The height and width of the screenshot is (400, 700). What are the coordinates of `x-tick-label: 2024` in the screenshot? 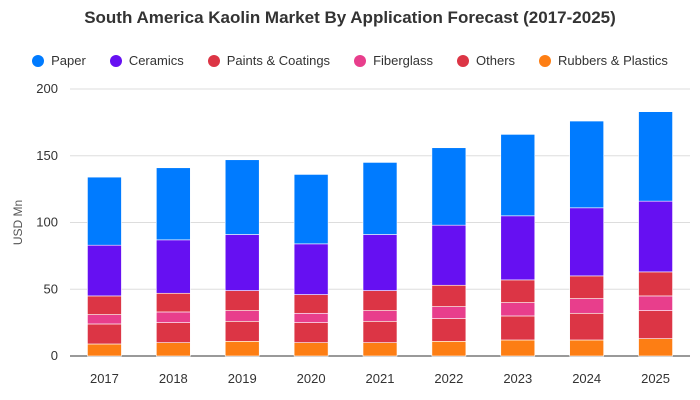 It's located at (586, 378).